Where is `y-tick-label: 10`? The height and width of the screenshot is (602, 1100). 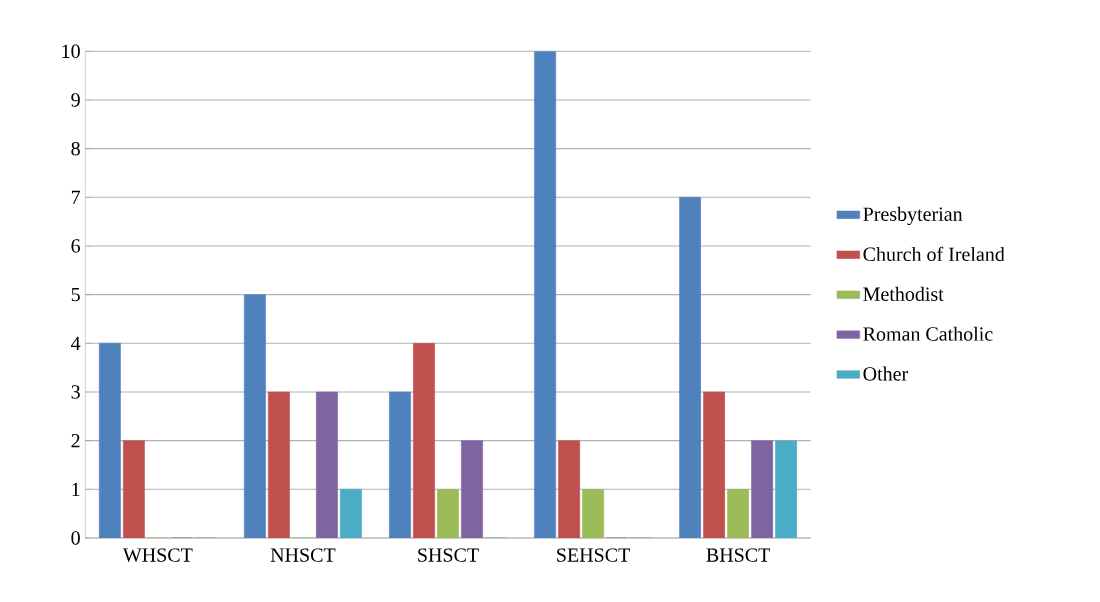 y-tick-label: 10 is located at coordinates (71, 51).